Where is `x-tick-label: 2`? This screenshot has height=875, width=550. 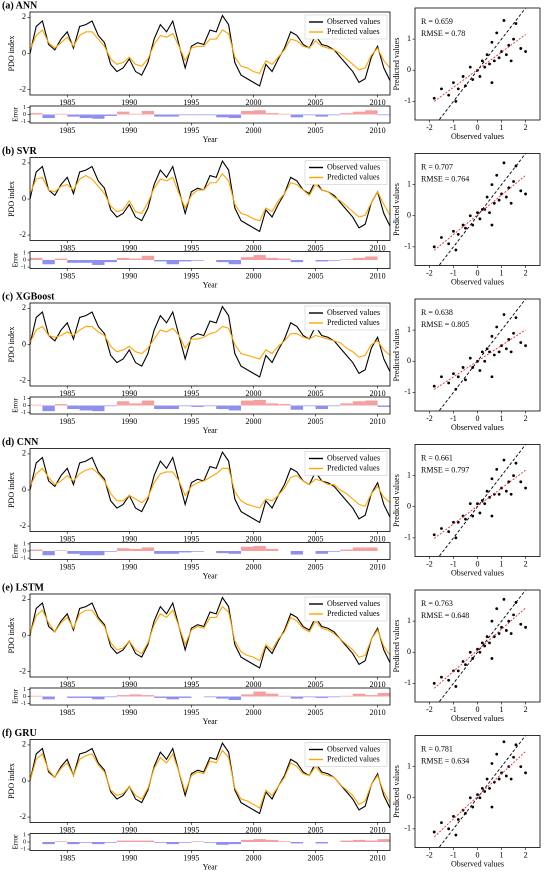 x-tick-label: 2 is located at coordinates (526, 418).